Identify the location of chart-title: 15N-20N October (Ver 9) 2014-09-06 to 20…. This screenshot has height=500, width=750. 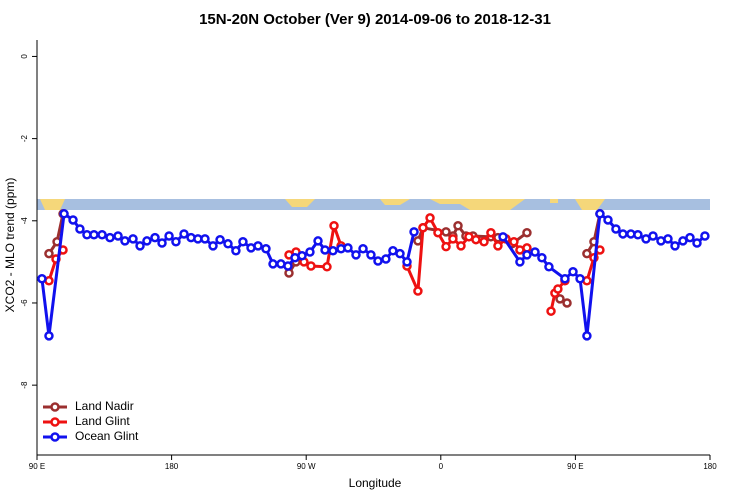
(375, 19).